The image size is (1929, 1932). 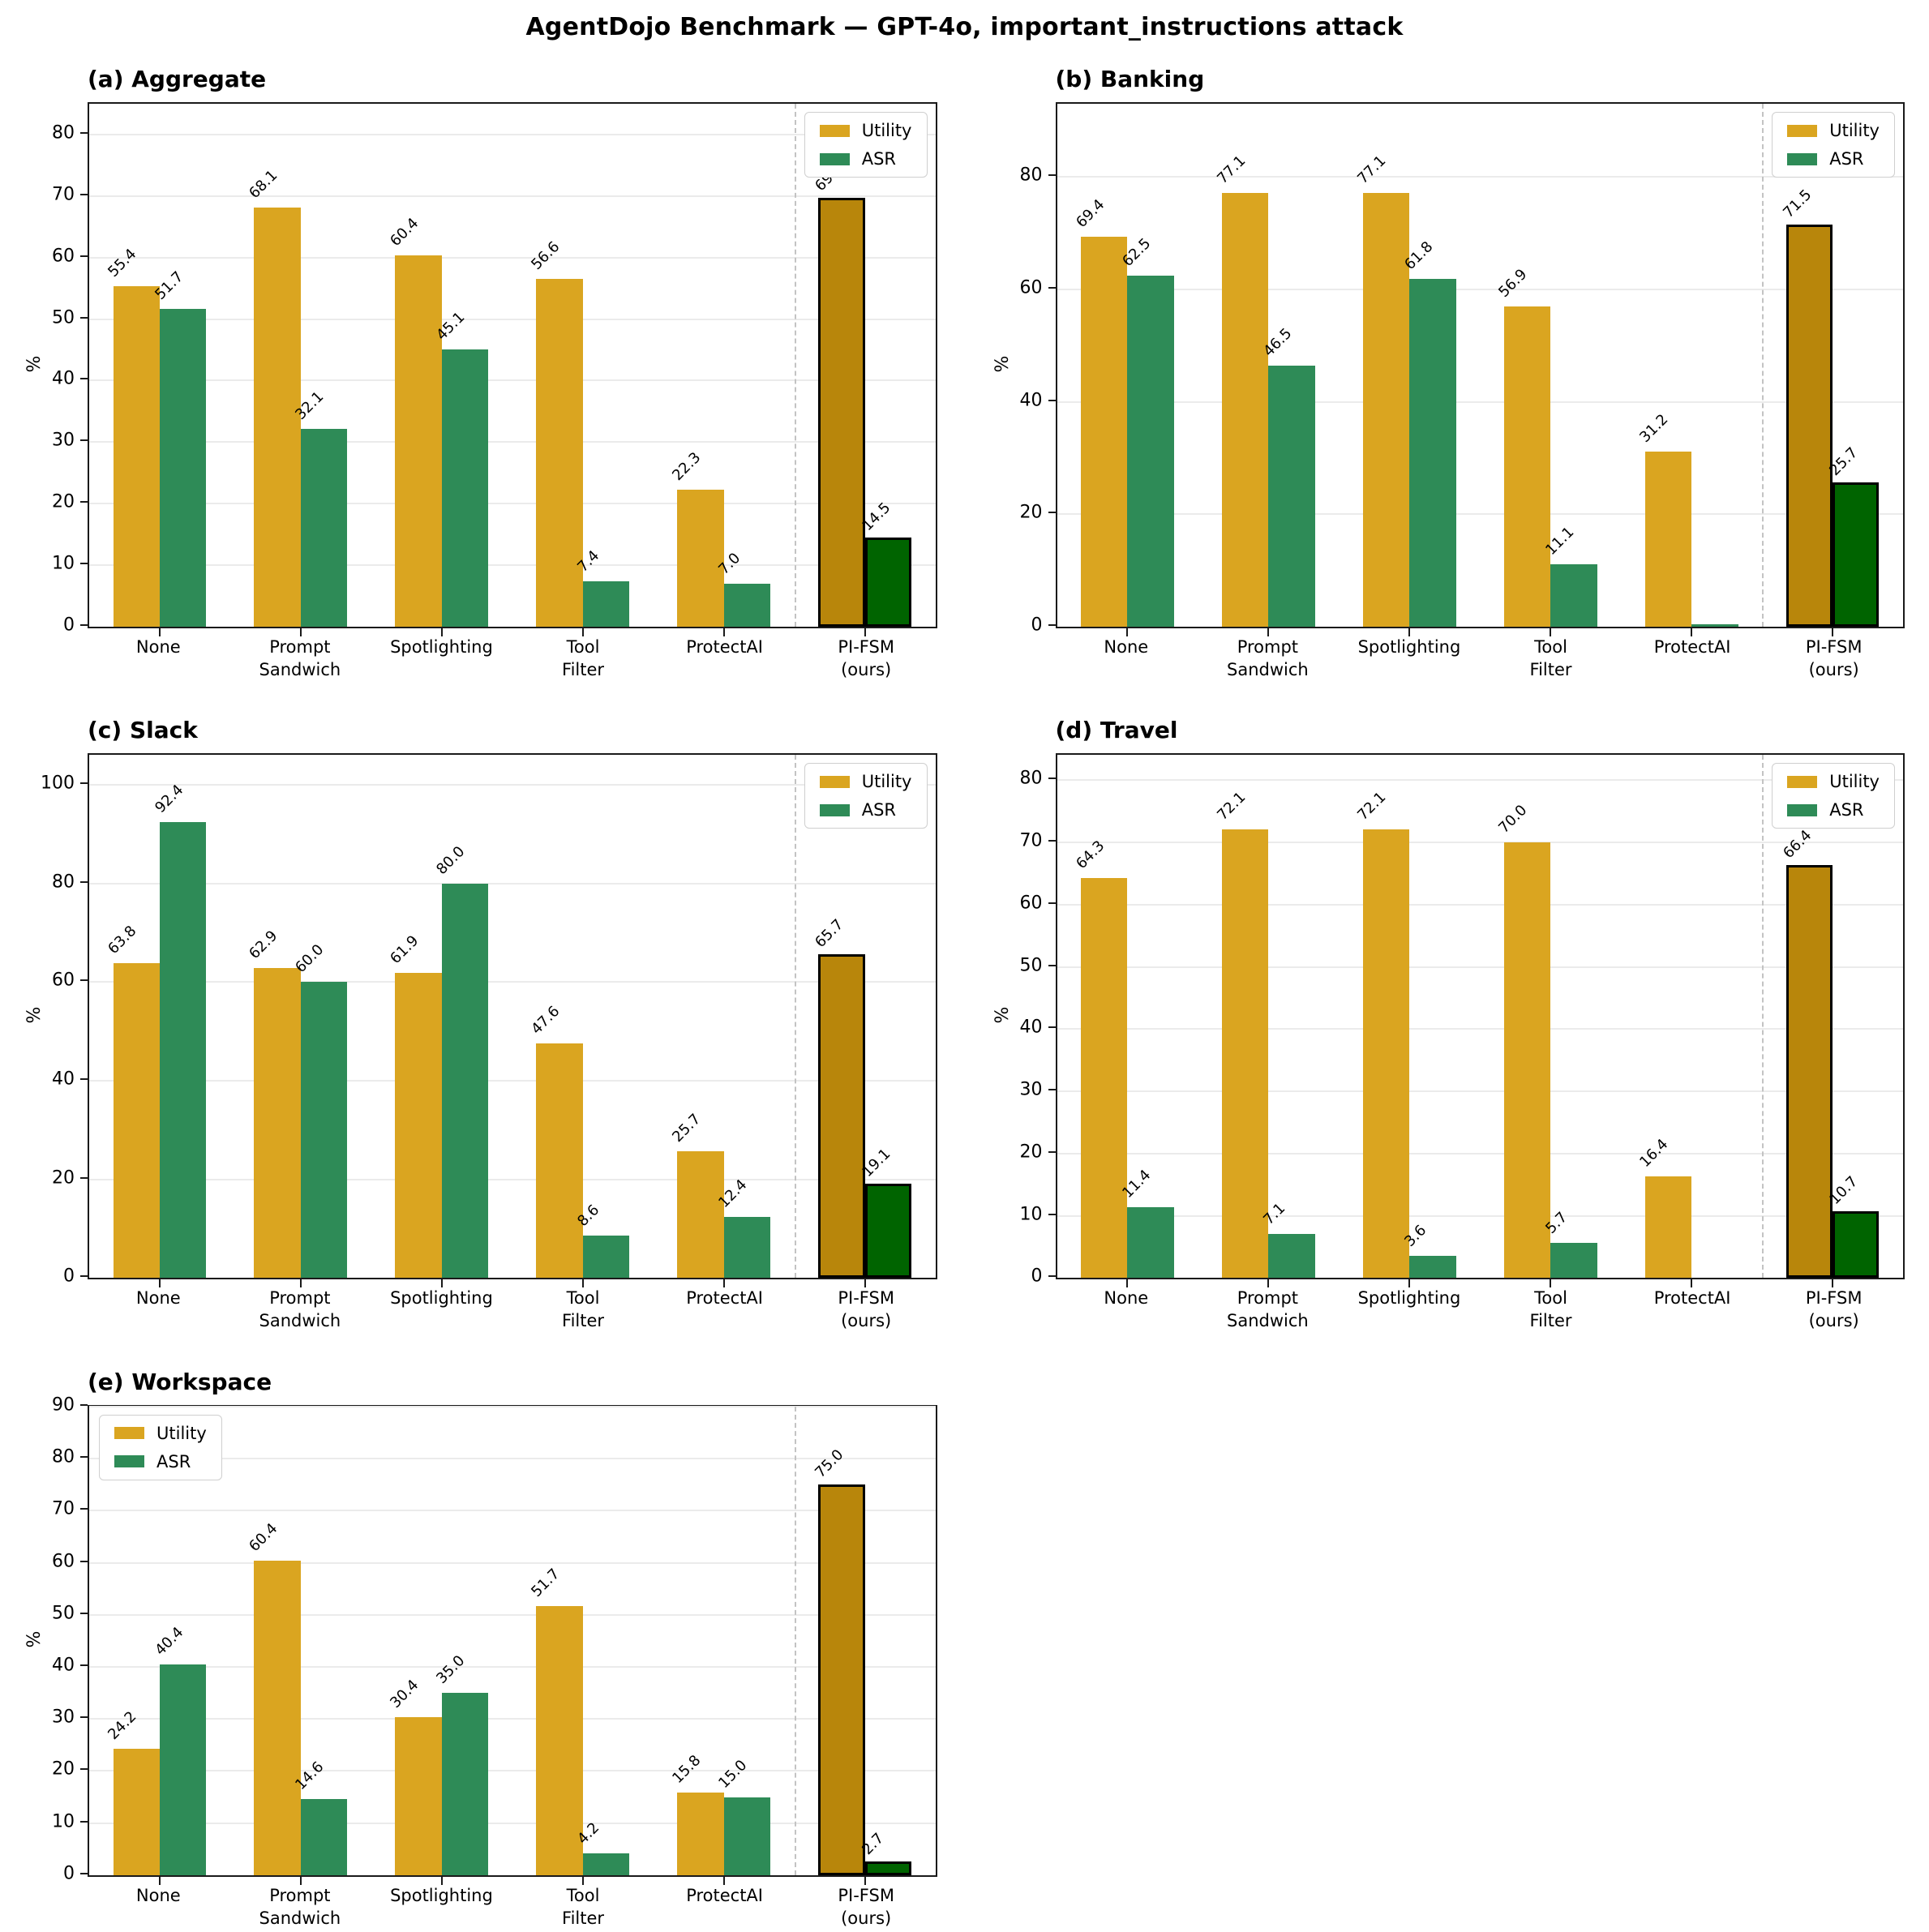 What do you see at coordinates (168, 799) in the screenshot?
I see `bar-value-c-asr-none: 92.4` at bounding box center [168, 799].